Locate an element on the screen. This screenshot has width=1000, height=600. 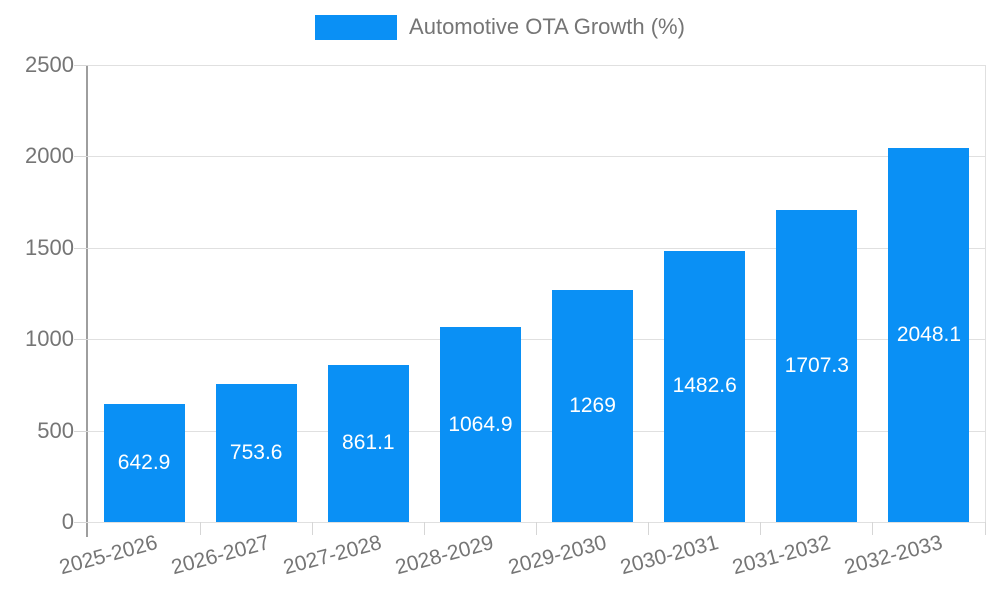
bar-value-label: 1064.9 is located at coordinates (480, 424).